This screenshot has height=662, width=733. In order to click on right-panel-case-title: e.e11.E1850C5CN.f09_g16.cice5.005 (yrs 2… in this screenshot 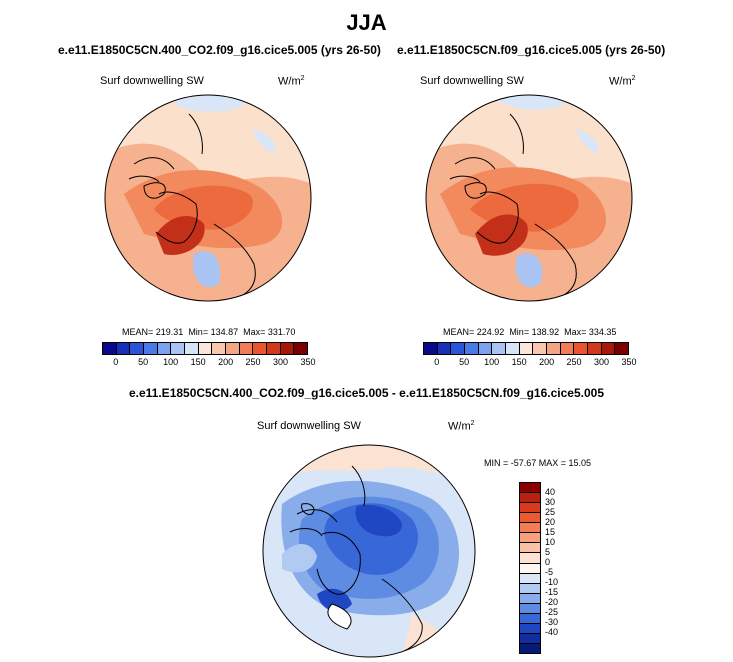, I will do `click(531, 50)`.